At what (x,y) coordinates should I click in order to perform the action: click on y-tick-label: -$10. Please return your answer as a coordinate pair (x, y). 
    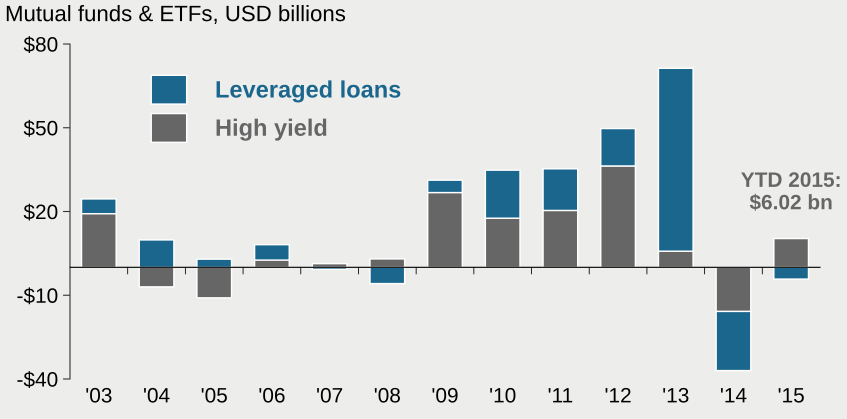
    Looking at the image, I should click on (37, 295).